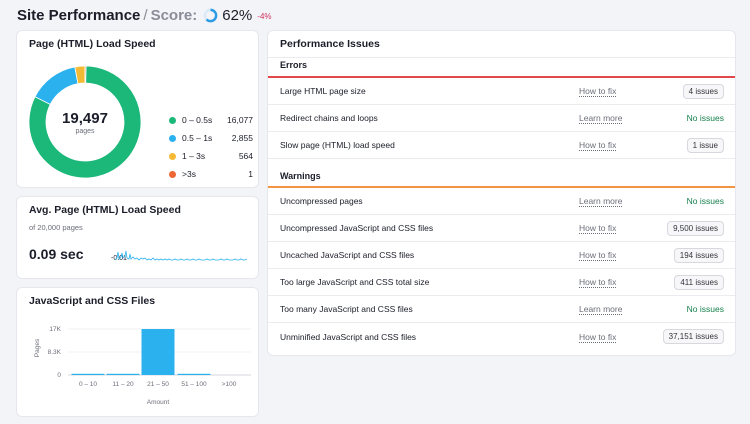 The width and height of the screenshot is (750, 424). Describe the element at coordinates (250, 174) in the screenshot. I see `legend-value: 1` at that location.